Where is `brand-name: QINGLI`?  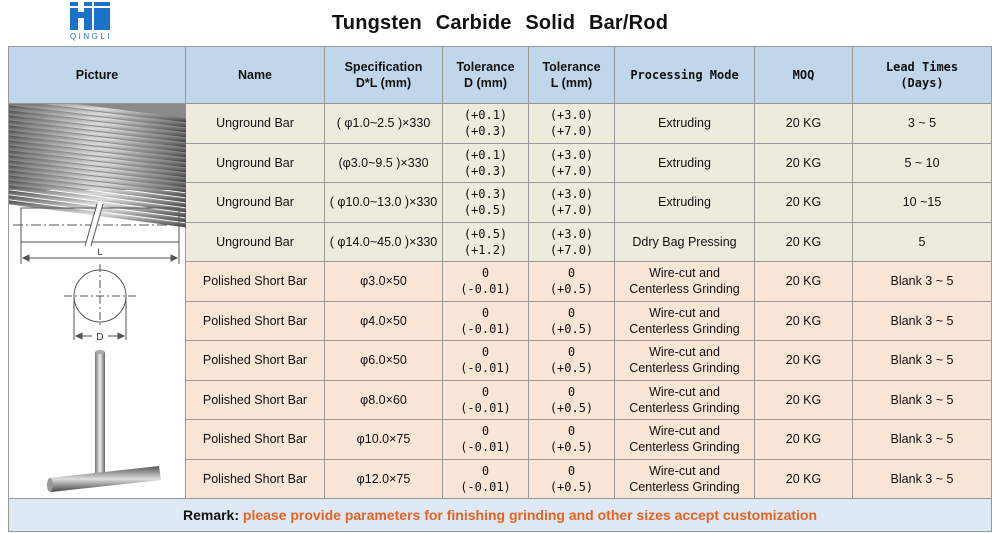 brand-name: QINGLI is located at coordinates (91, 36).